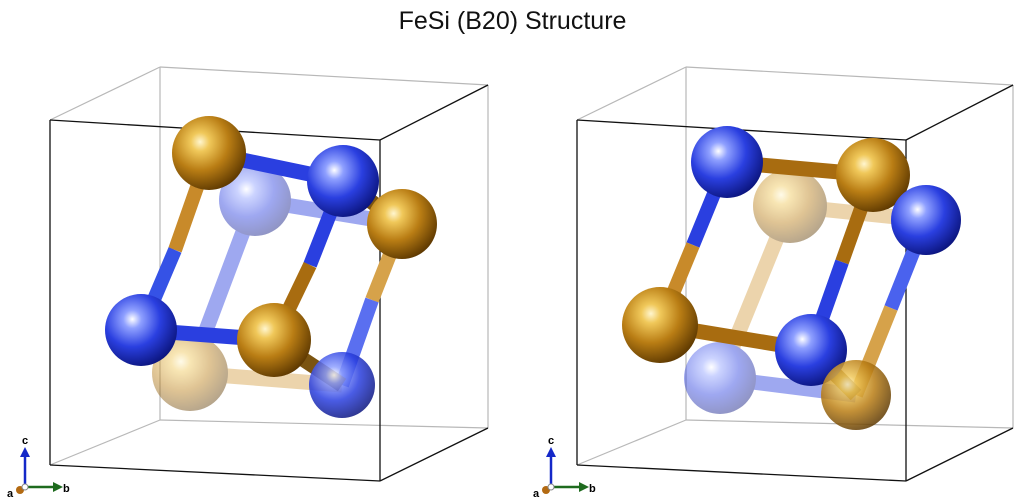 The height and width of the screenshot is (503, 1025). Describe the element at coordinates (512, 21) in the screenshot. I see `figure-title: FeSi (B20) Structure` at that location.